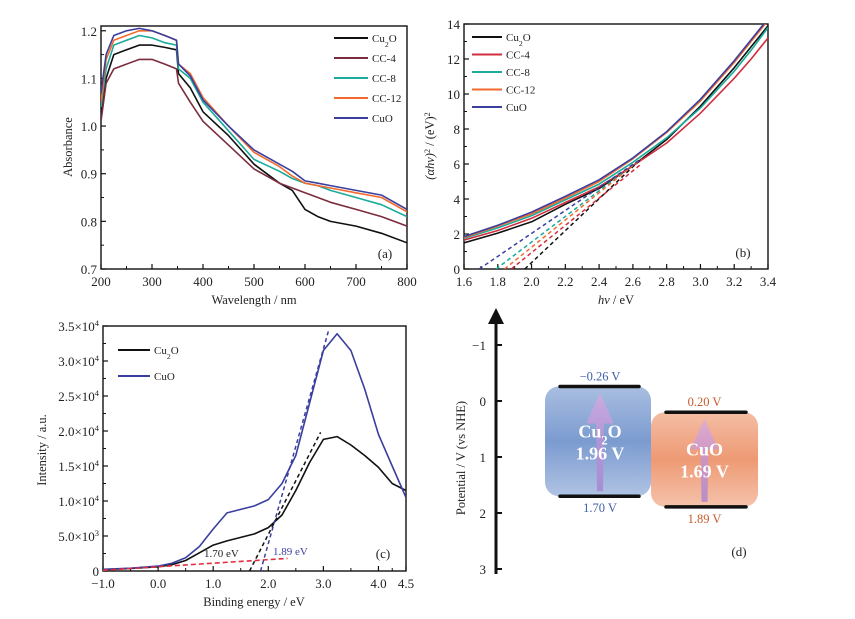 Image resolution: width=855 pixels, height=619 pixels. I want to click on panel-tag-b: (b), so click(742, 252).